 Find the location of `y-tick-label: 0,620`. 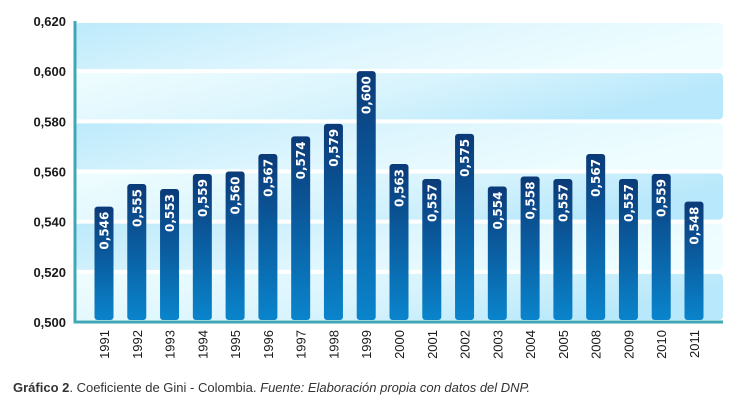

y-tick-label: 0,620 is located at coordinates (49, 21).